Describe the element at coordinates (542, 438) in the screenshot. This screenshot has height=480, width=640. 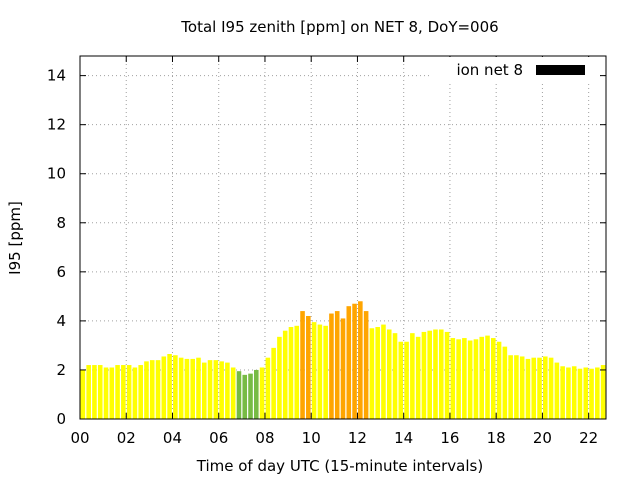
I see `x-tick-label: 20` at that location.